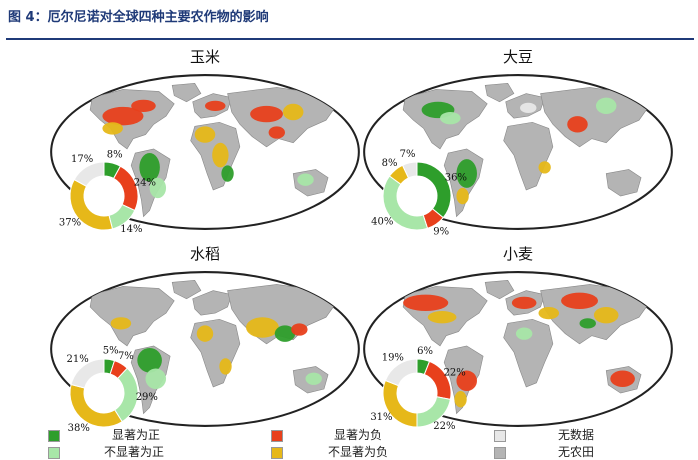 This screenshot has width=698, height=460. I want to click on donut-slice-no_data, so click(87, 373).